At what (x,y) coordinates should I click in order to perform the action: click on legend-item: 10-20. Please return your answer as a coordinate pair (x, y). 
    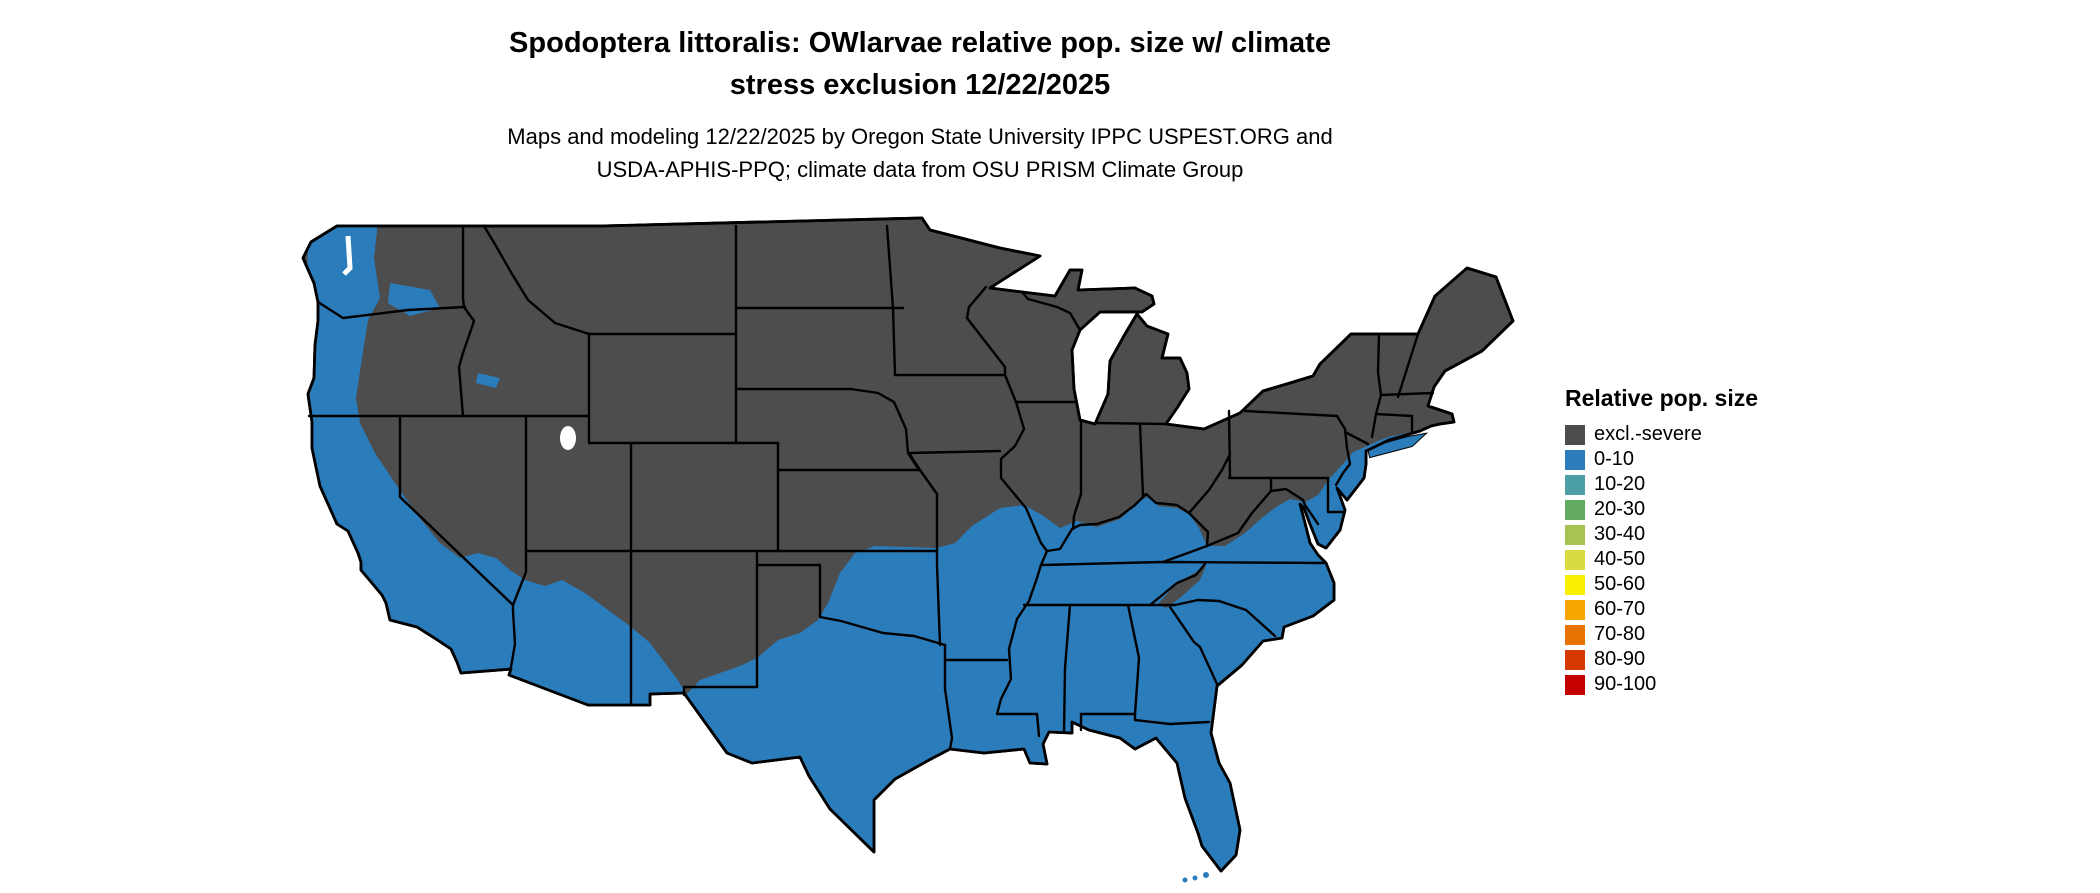
    Looking at the image, I should click on (1695, 484).